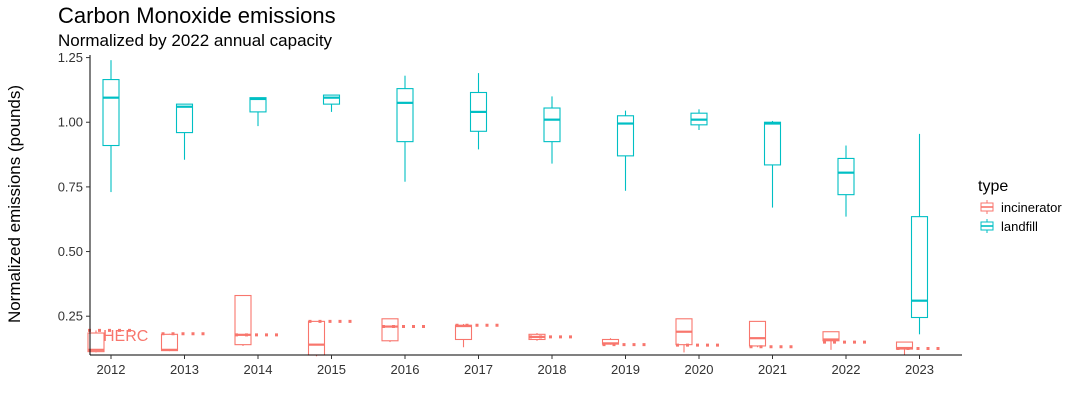 This screenshot has width=1080, height=400. Describe the element at coordinates (478, 111) in the screenshot. I see `box-landfill-2017` at that location.